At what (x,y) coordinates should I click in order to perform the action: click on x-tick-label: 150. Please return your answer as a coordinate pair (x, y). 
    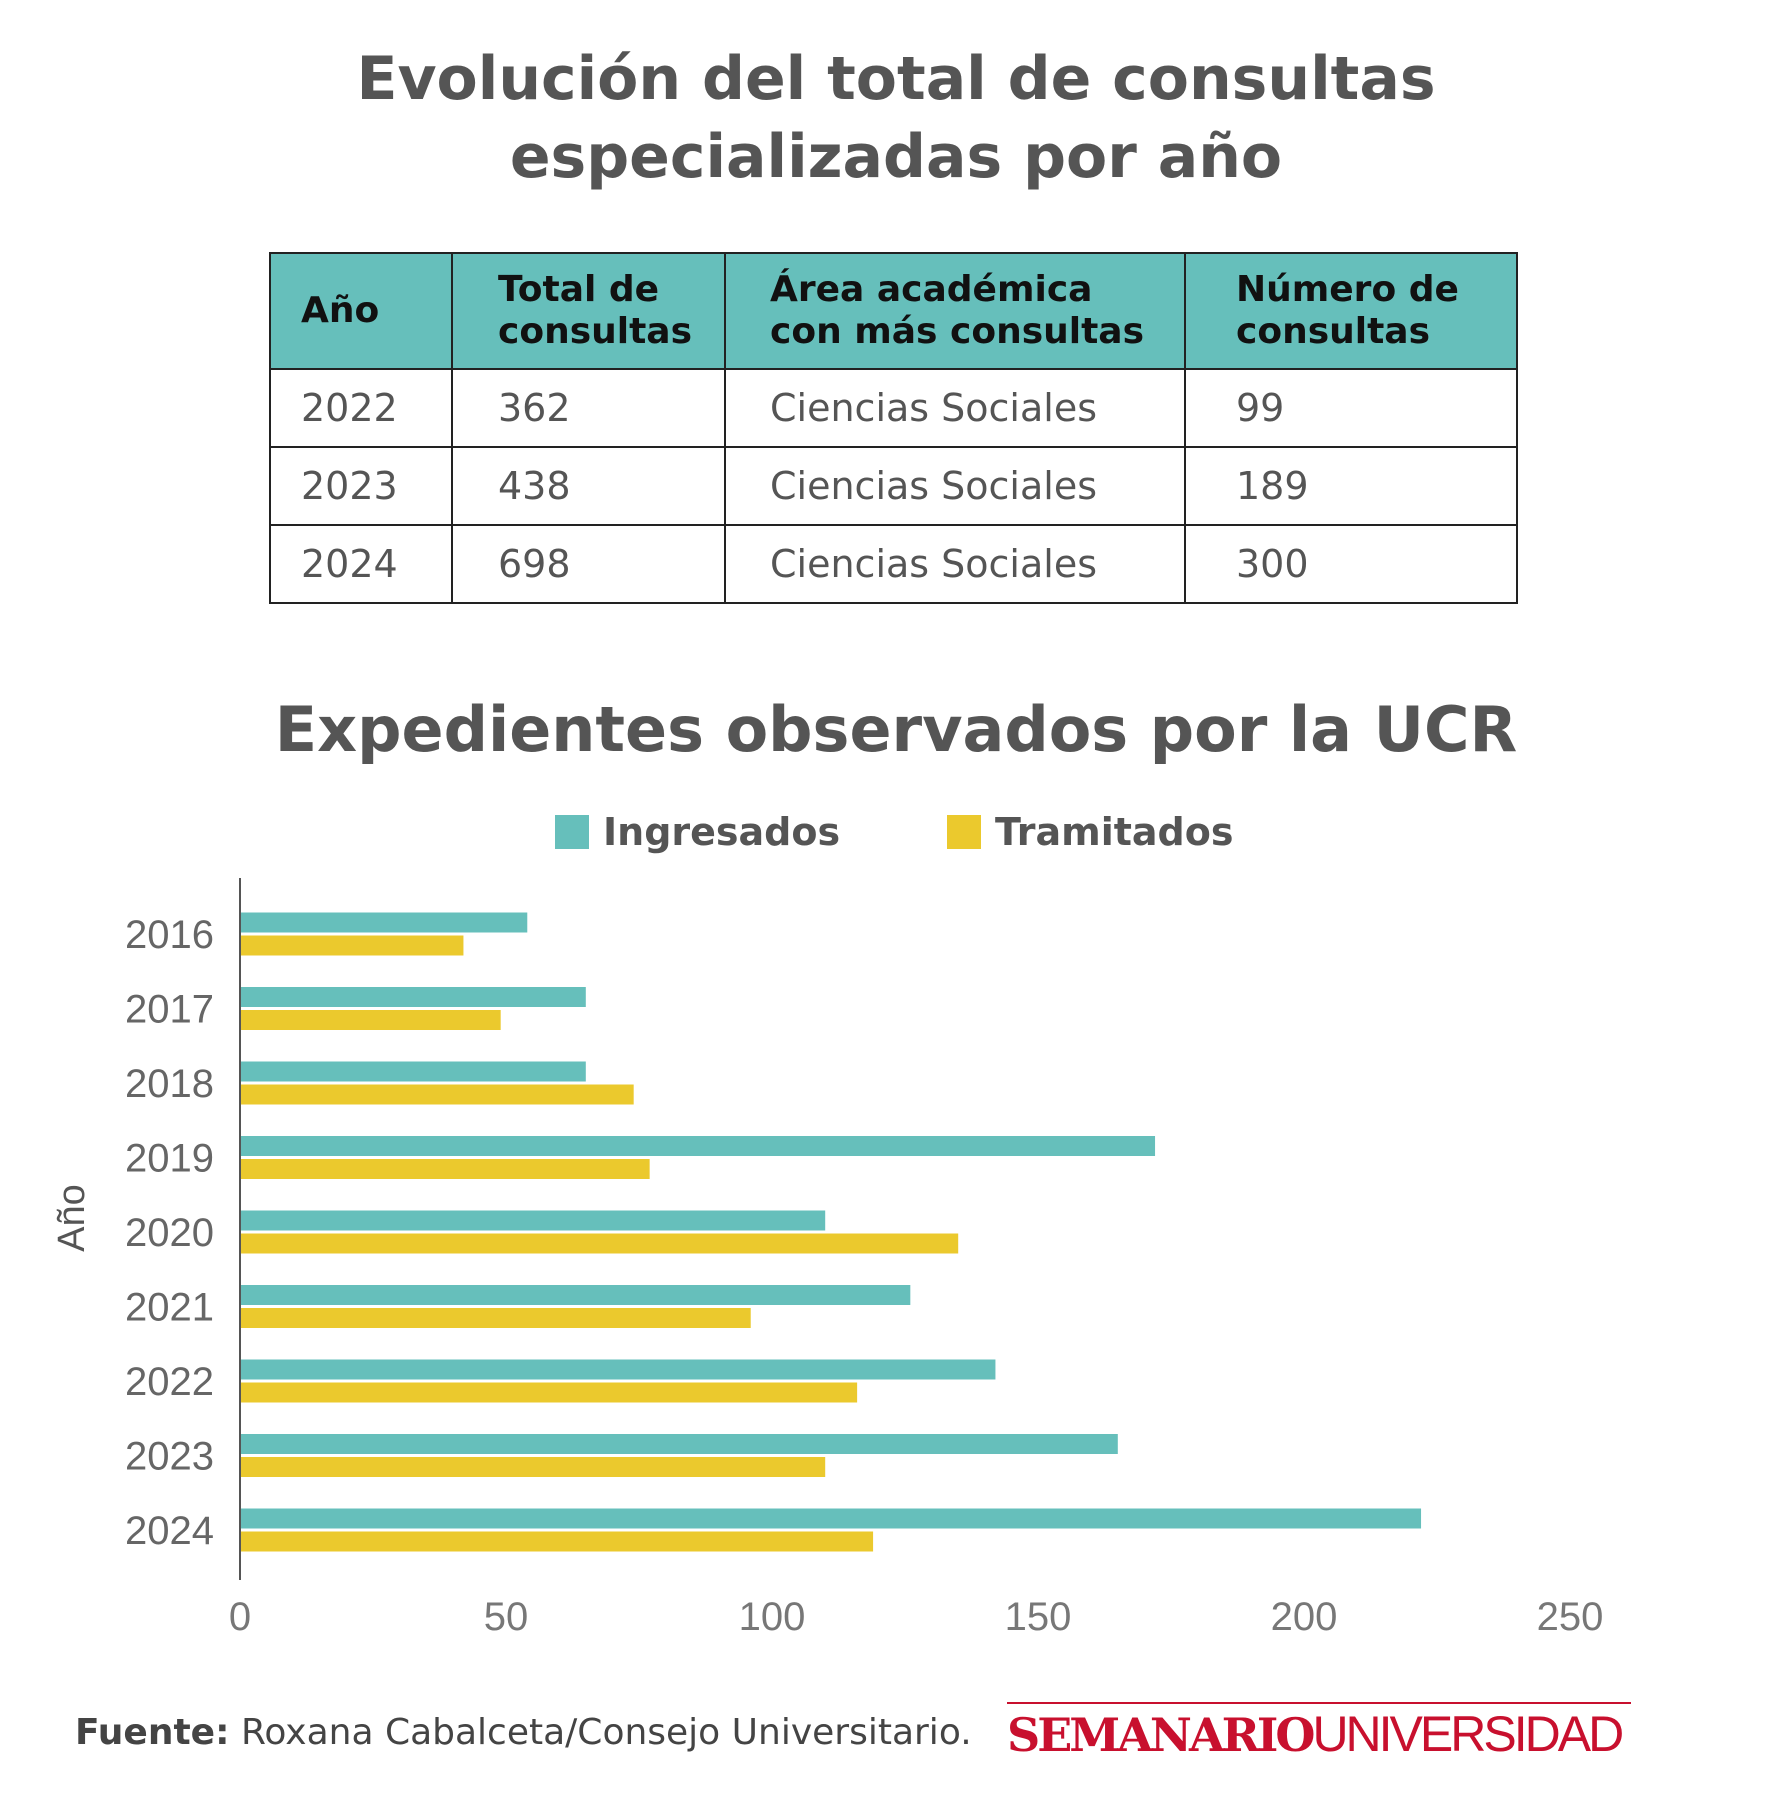
    Looking at the image, I should click on (1038, 1617).